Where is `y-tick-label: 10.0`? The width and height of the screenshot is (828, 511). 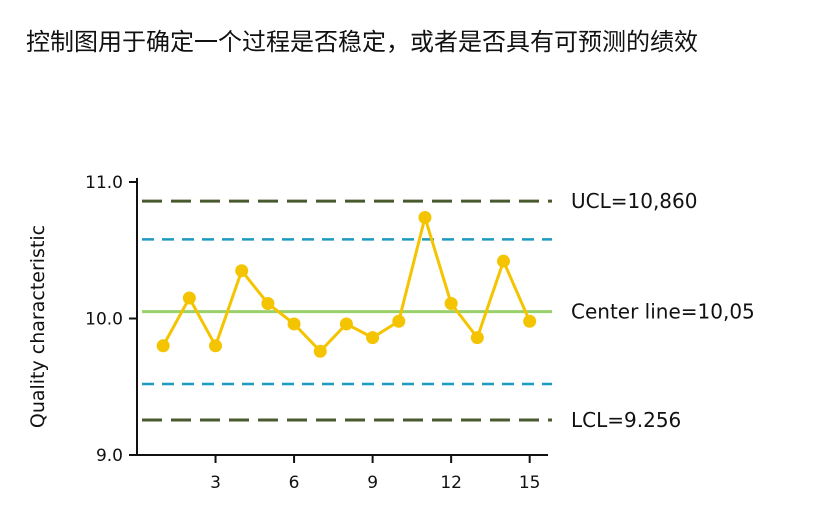
y-tick-label: 10.0 is located at coordinates (104, 320).